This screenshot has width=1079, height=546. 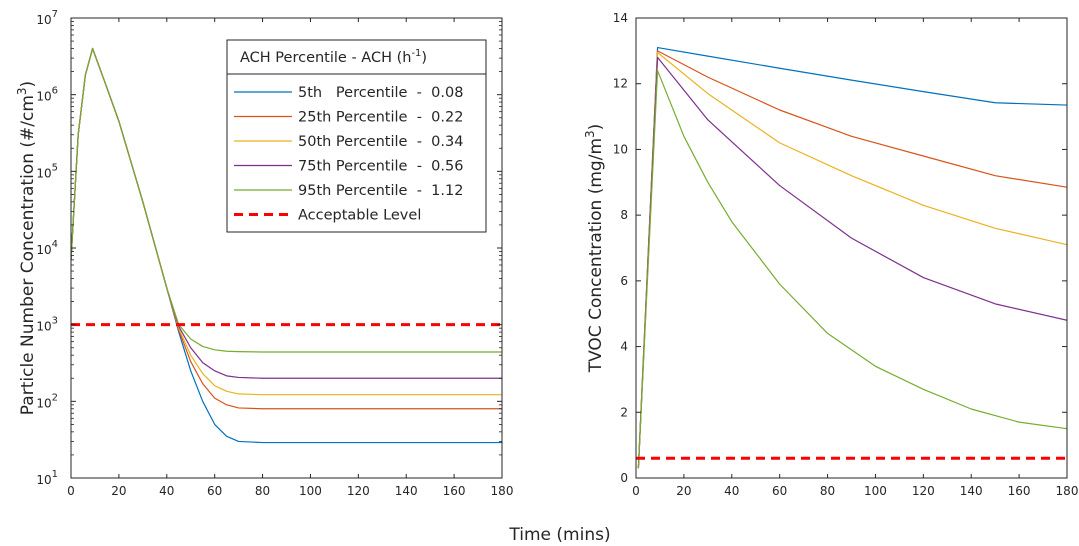 What do you see at coordinates (47, 18) in the screenshot?
I see `y-tick-label: 10⁷` at bounding box center [47, 18].